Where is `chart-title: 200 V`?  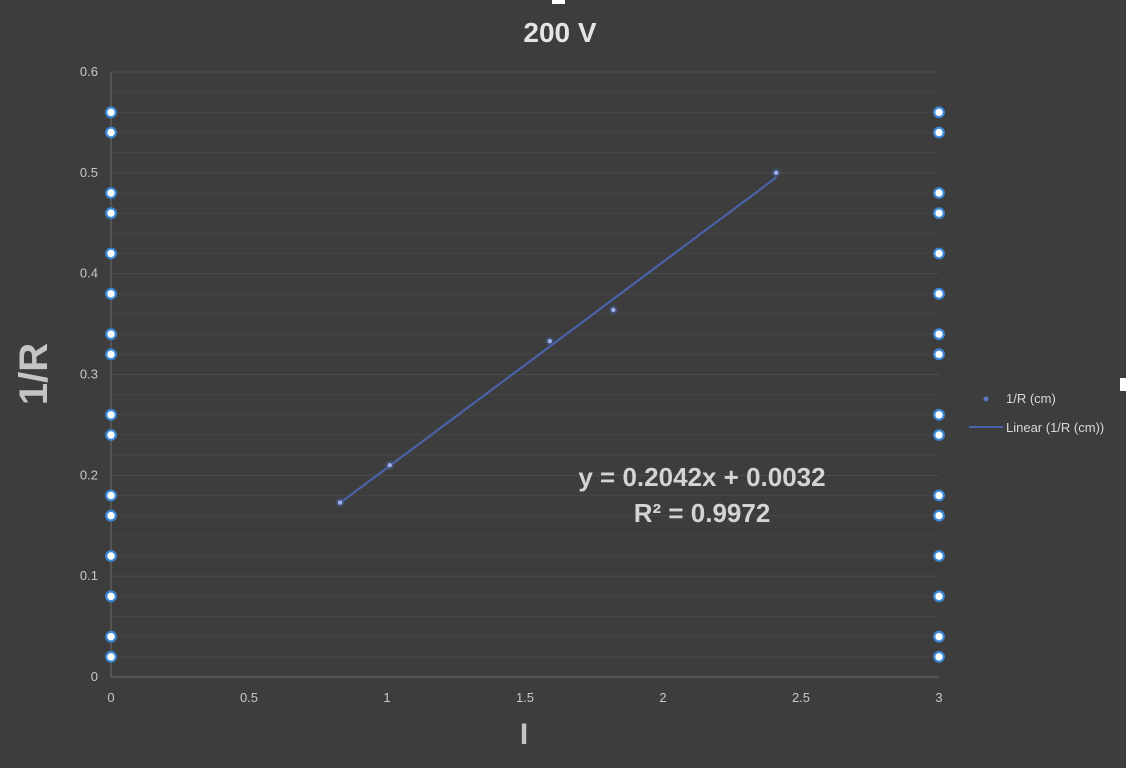 chart-title: 200 V is located at coordinates (559, 32).